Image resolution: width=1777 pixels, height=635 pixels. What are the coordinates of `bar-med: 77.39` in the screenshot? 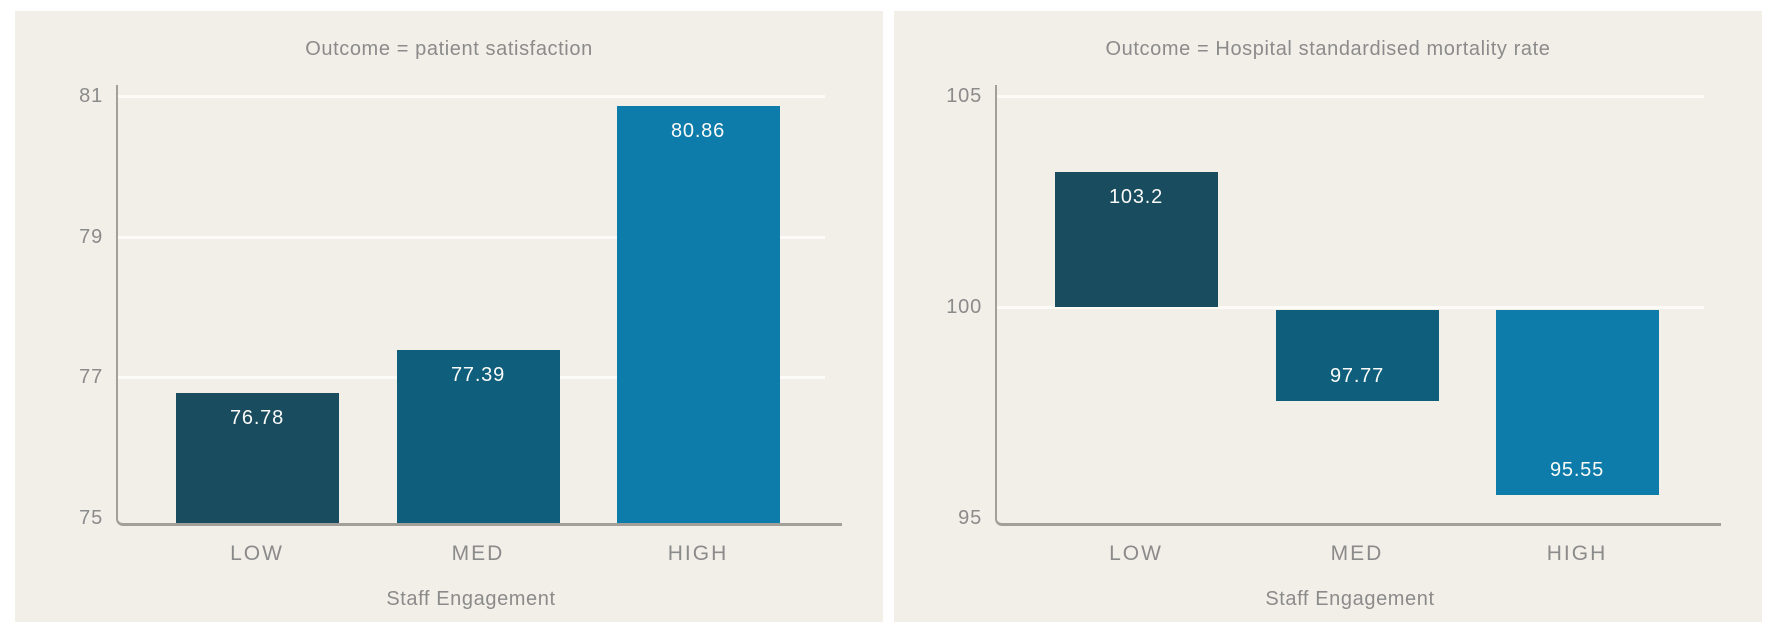 It's located at (478, 436).